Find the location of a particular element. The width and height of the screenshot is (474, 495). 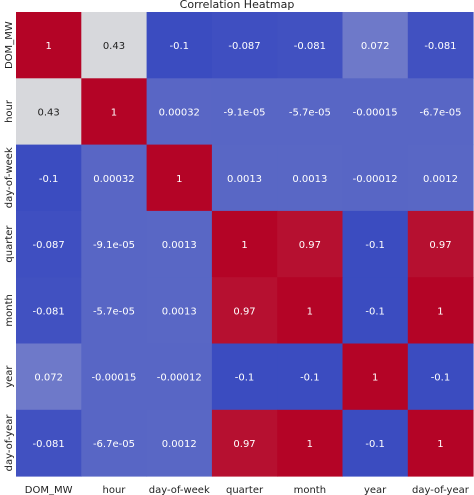

cell-label-2-0: -0.1 is located at coordinates (49, 179).